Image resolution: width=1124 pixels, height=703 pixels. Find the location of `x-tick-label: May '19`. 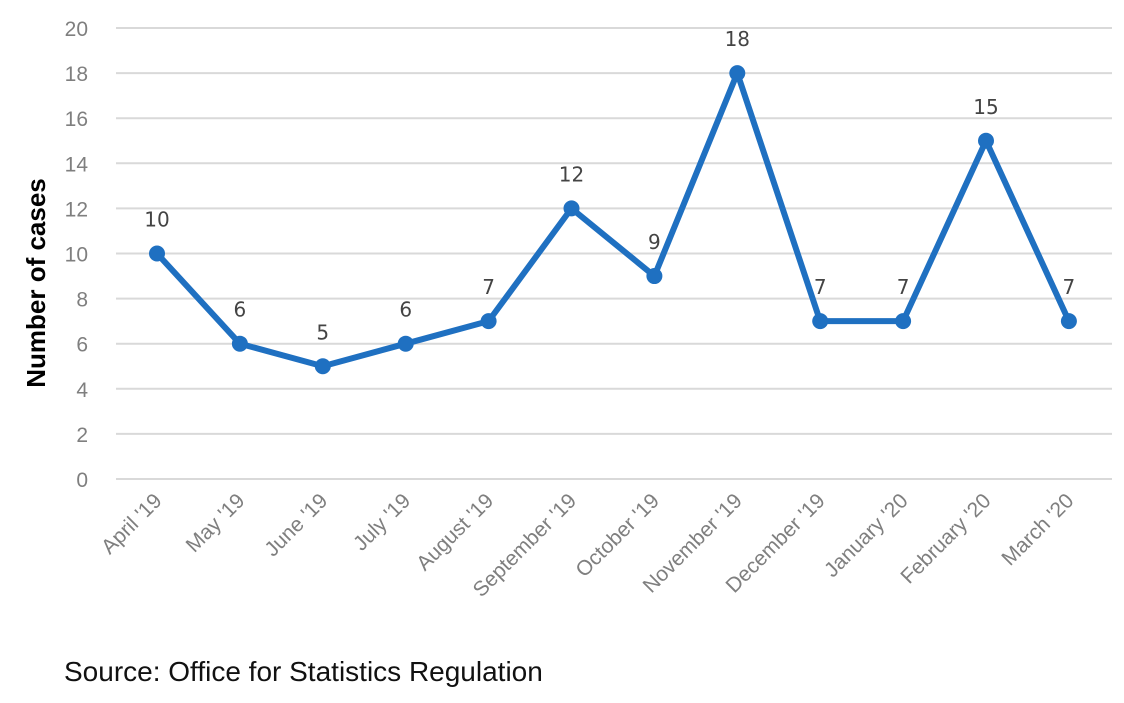

x-tick-label: May '19 is located at coordinates (216, 523).